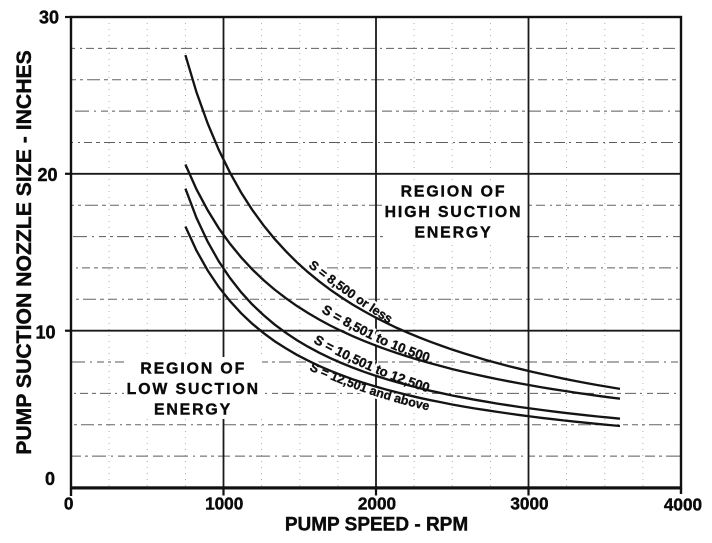 The image size is (712, 543). Describe the element at coordinates (193, 389) in the screenshot. I see `svg-text: LOW SUCTION` at that location.